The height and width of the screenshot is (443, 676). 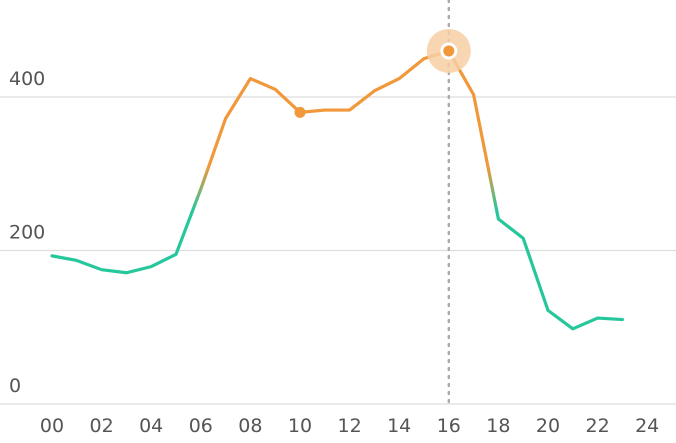 What do you see at coordinates (449, 51) in the screenshot?
I see `highlight-point` at bounding box center [449, 51].